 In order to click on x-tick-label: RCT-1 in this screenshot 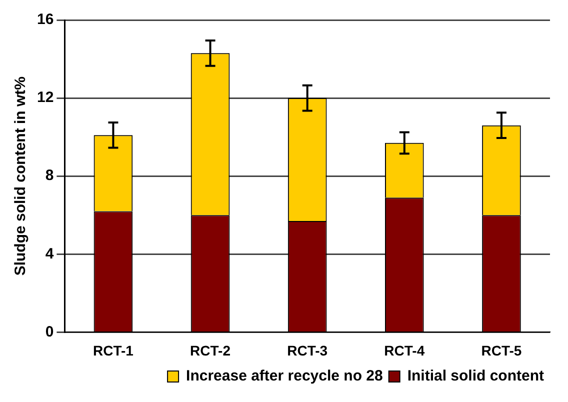, I will do `click(113, 350)`.